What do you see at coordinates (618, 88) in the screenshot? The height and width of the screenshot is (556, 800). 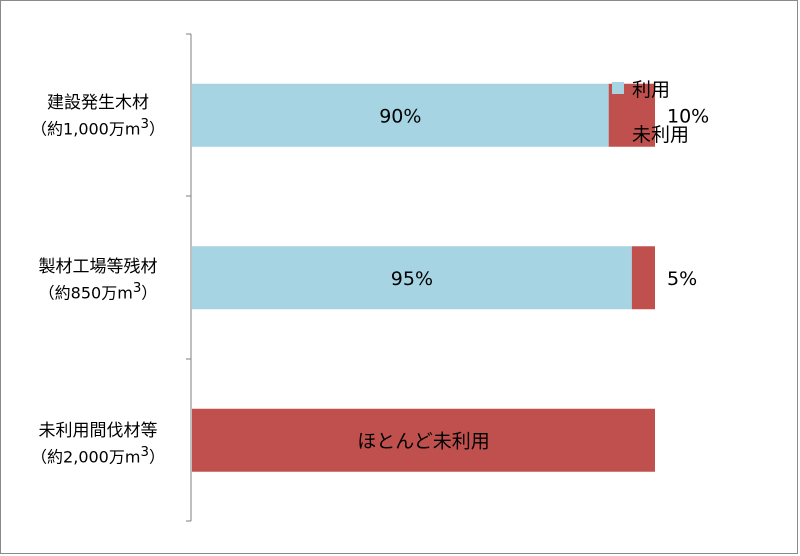 I see `legend-swatch-used` at bounding box center [618, 88].